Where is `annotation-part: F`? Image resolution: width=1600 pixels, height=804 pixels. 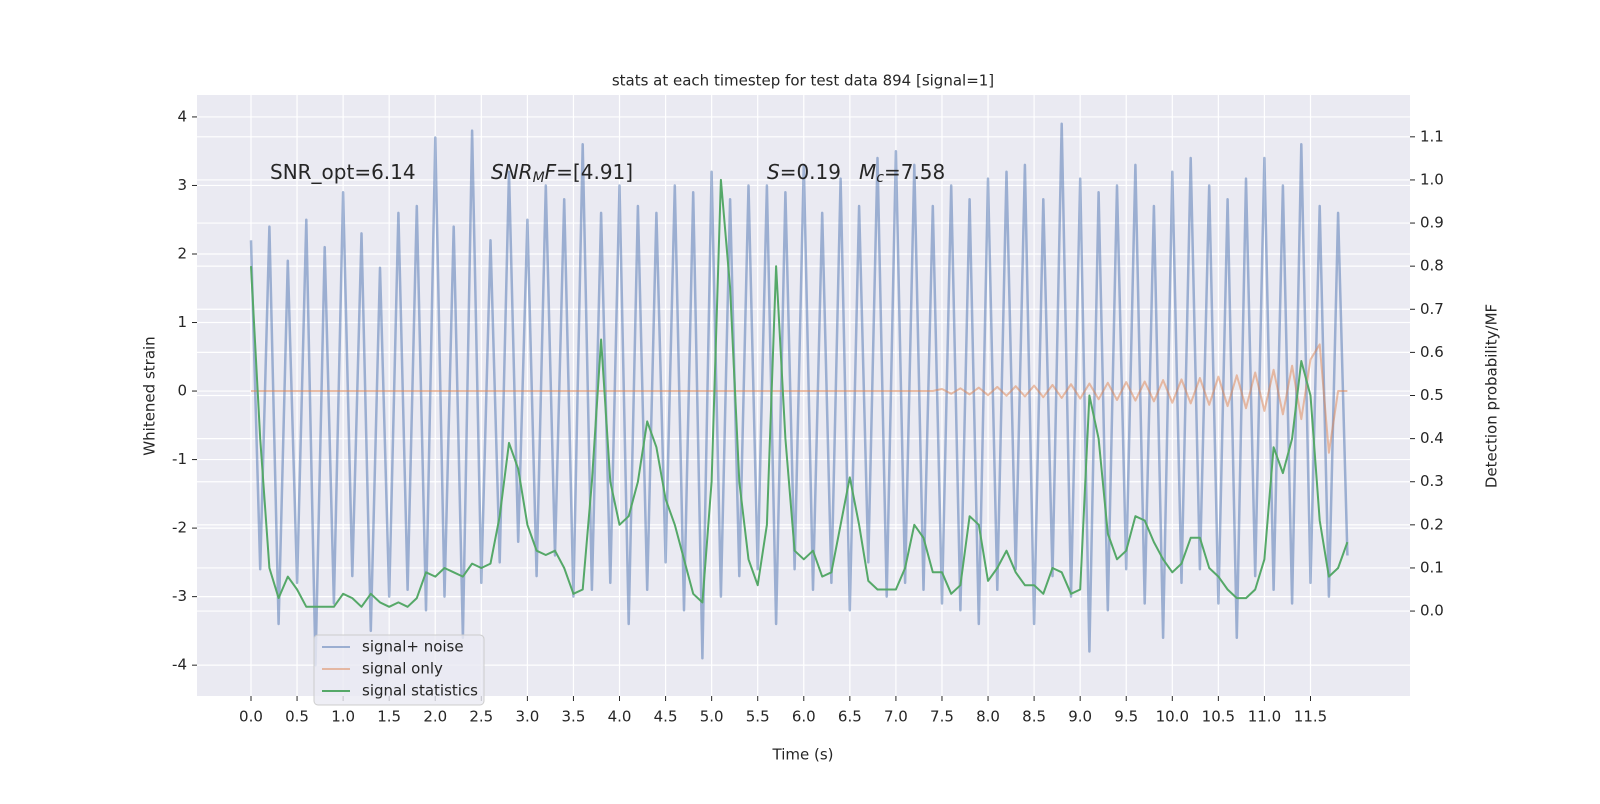
annotation-part: F is located at coordinates (551, 172).